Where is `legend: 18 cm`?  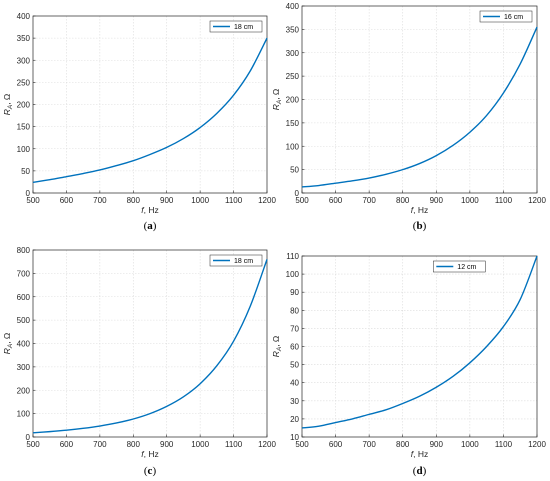 legend: 18 cm is located at coordinates (236, 26).